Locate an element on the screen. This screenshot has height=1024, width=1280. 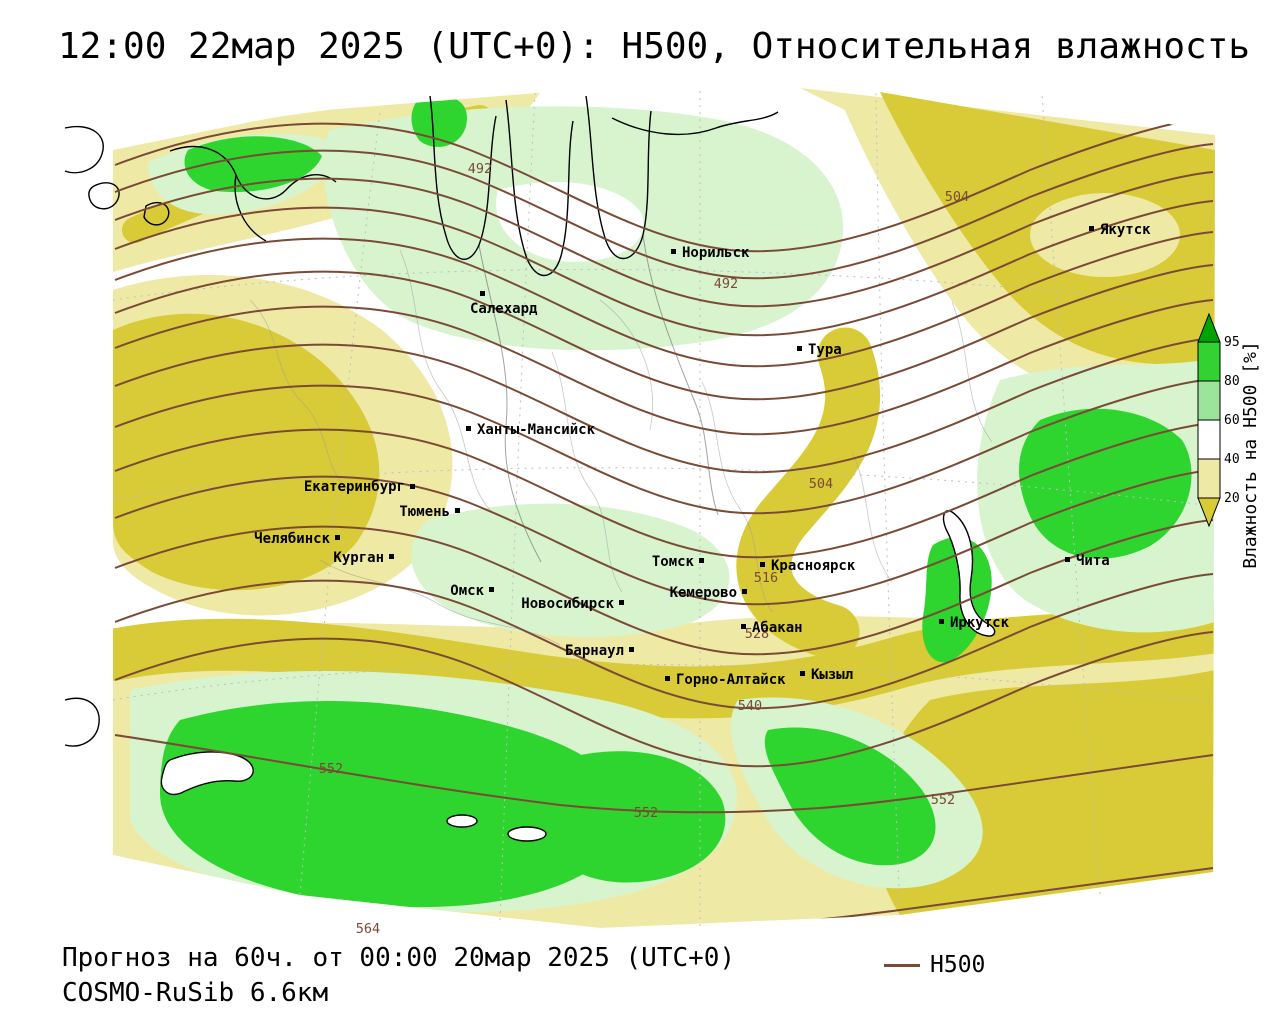
colorbar-tick: 40 is located at coordinates (1232, 459).